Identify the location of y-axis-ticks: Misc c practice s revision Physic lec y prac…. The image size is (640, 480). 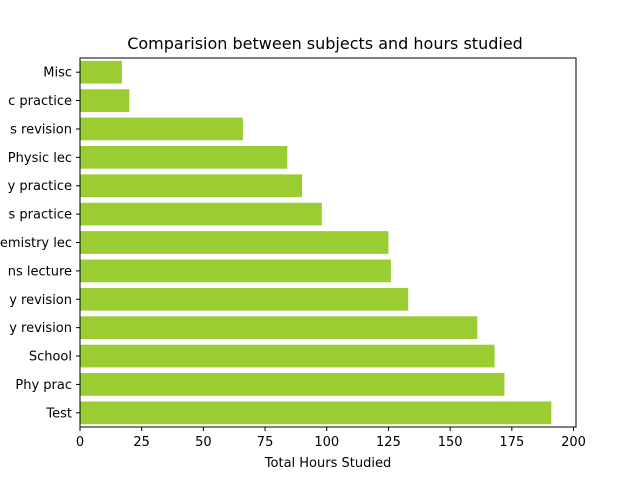
(40, 243).